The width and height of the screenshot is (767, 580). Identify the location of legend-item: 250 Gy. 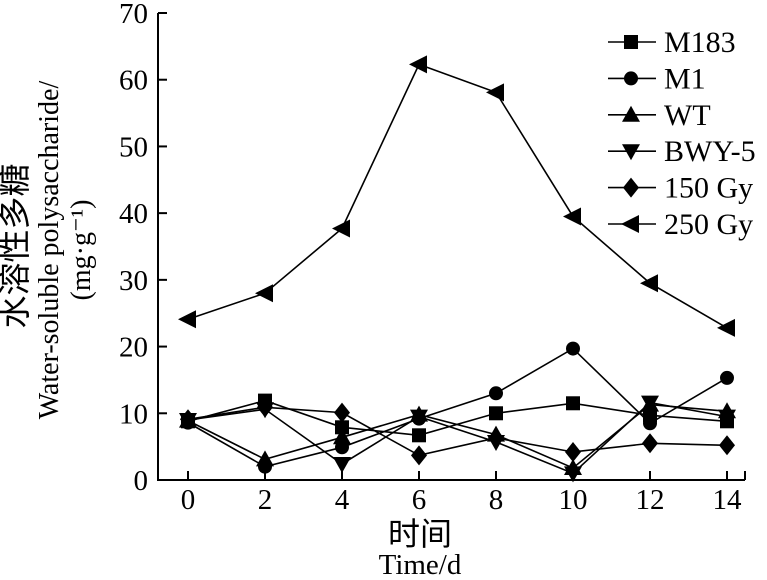
(680, 224).